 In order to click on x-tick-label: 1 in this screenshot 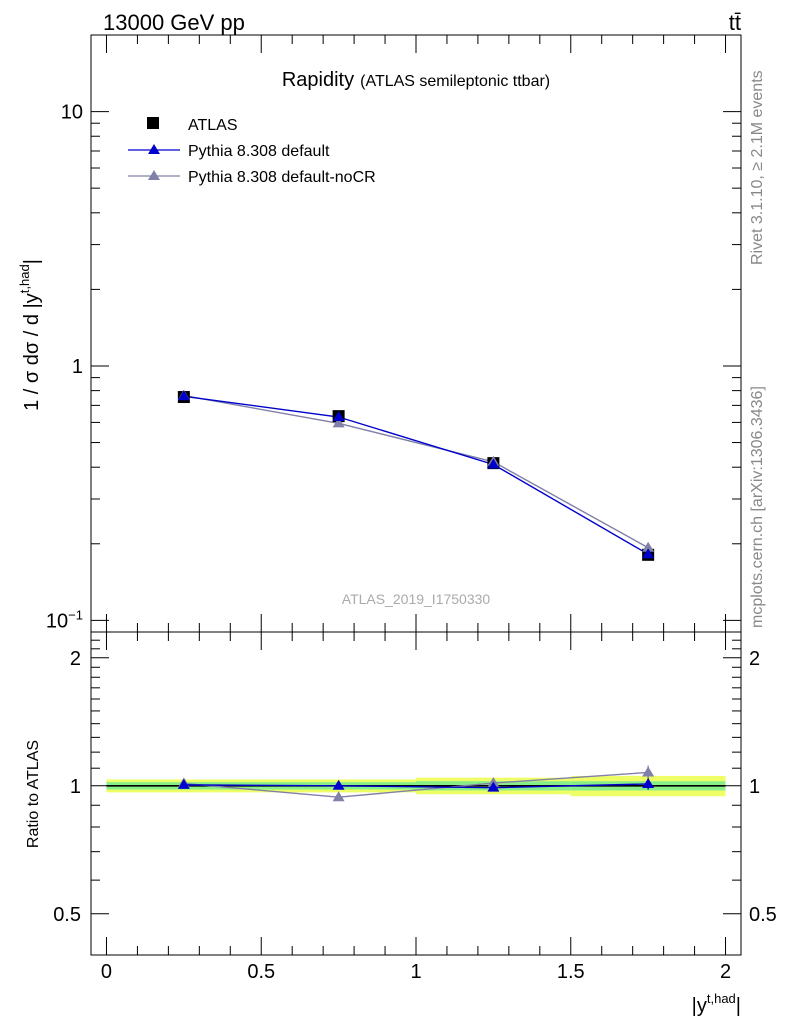, I will do `click(415, 972)`.